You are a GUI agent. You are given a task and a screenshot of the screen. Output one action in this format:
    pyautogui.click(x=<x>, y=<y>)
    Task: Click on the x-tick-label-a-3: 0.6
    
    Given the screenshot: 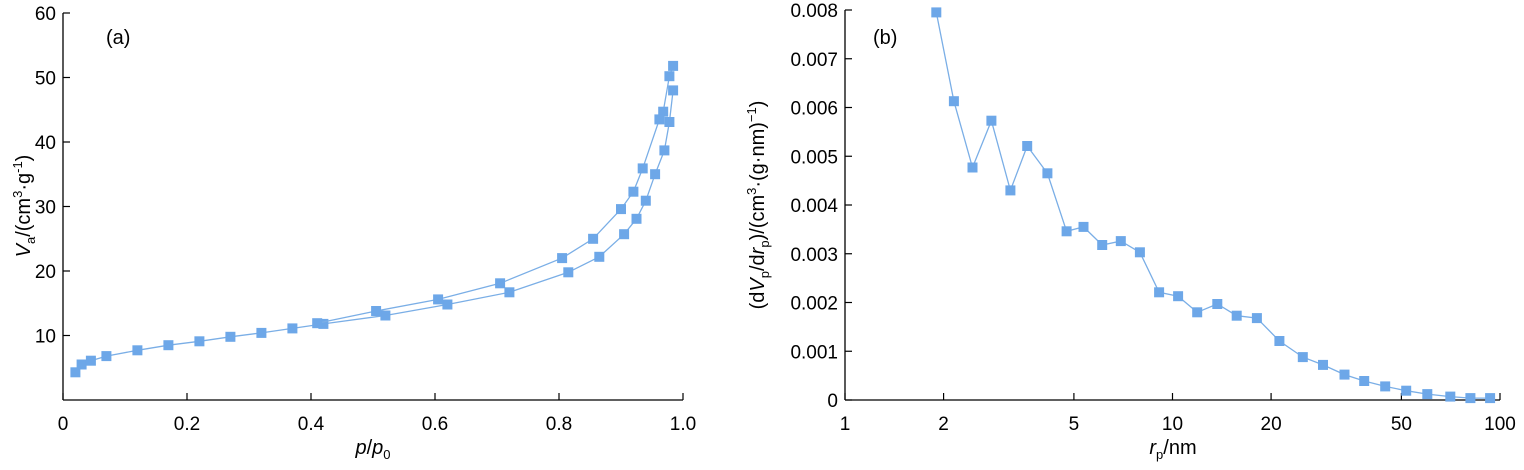 What is the action you would take?
    pyautogui.click(x=435, y=424)
    